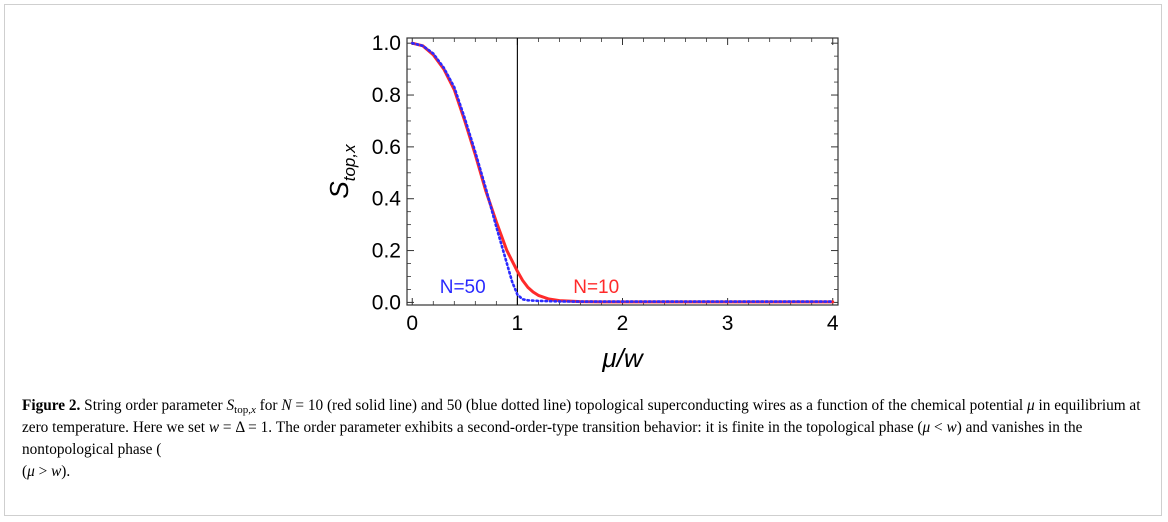  I want to click on caption-text: )., so click(66, 471).